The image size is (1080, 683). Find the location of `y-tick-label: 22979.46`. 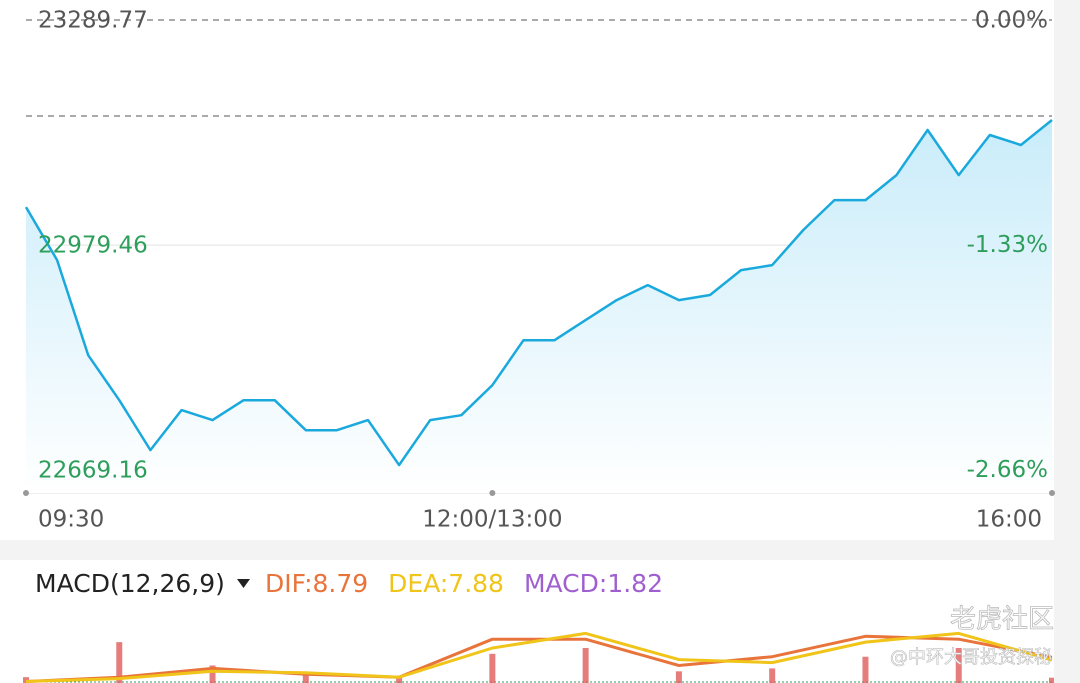

y-tick-label: 22979.46 is located at coordinates (93, 246).